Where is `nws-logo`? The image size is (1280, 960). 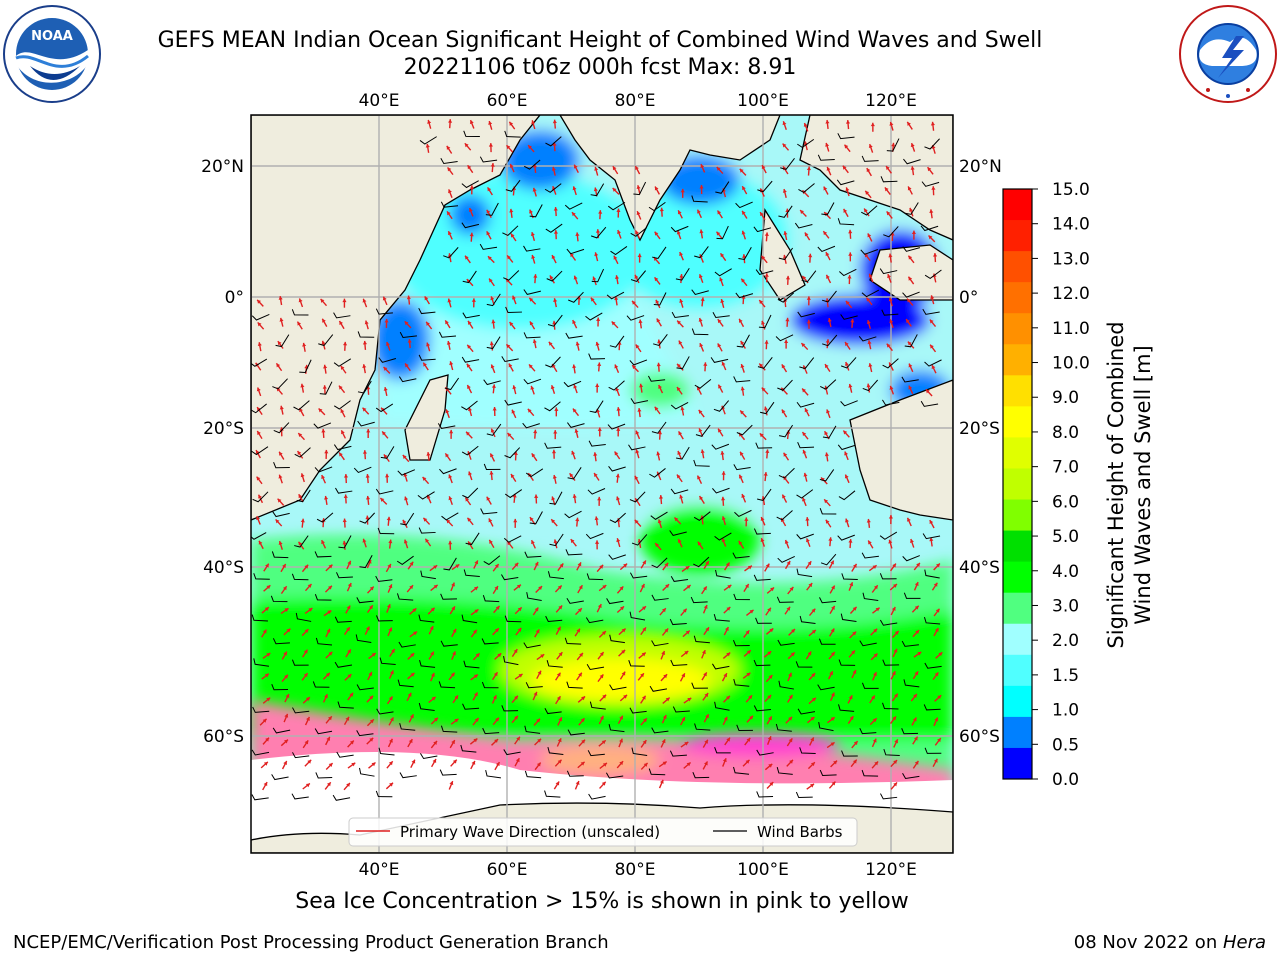 nws-logo is located at coordinates (1228, 54).